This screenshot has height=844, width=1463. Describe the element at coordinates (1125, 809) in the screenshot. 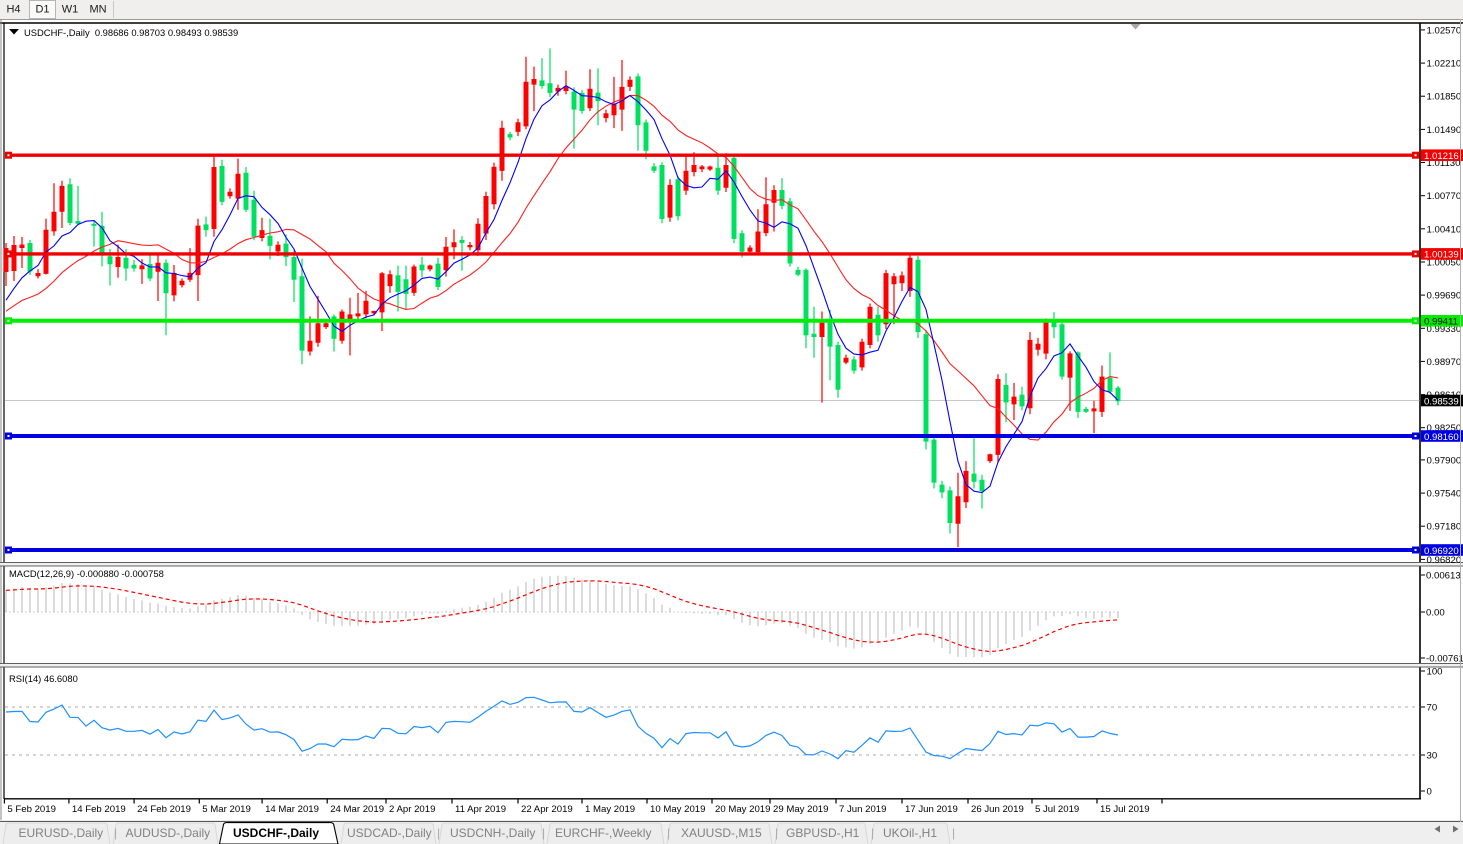

I see `svg-text: 15 Jul 2019` at that location.